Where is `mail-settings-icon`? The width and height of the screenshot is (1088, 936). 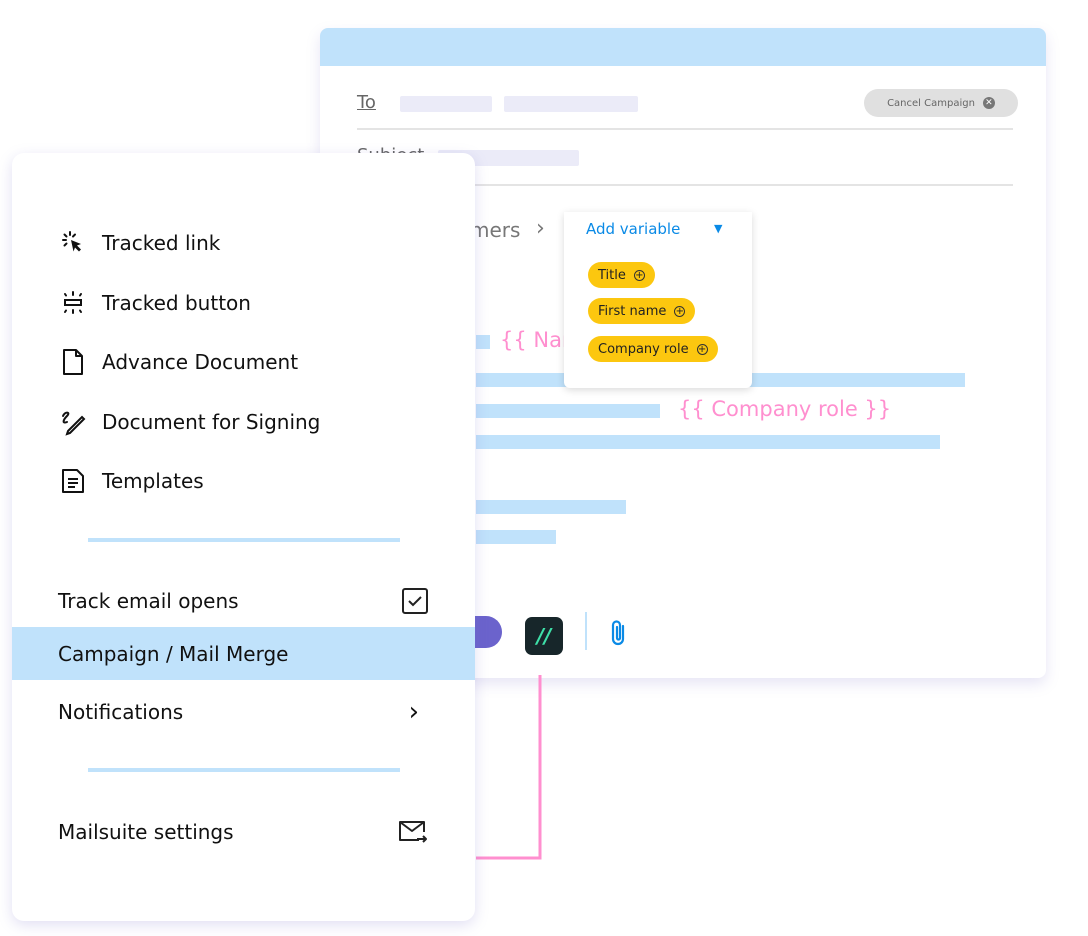 mail-settings-icon is located at coordinates (413, 831).